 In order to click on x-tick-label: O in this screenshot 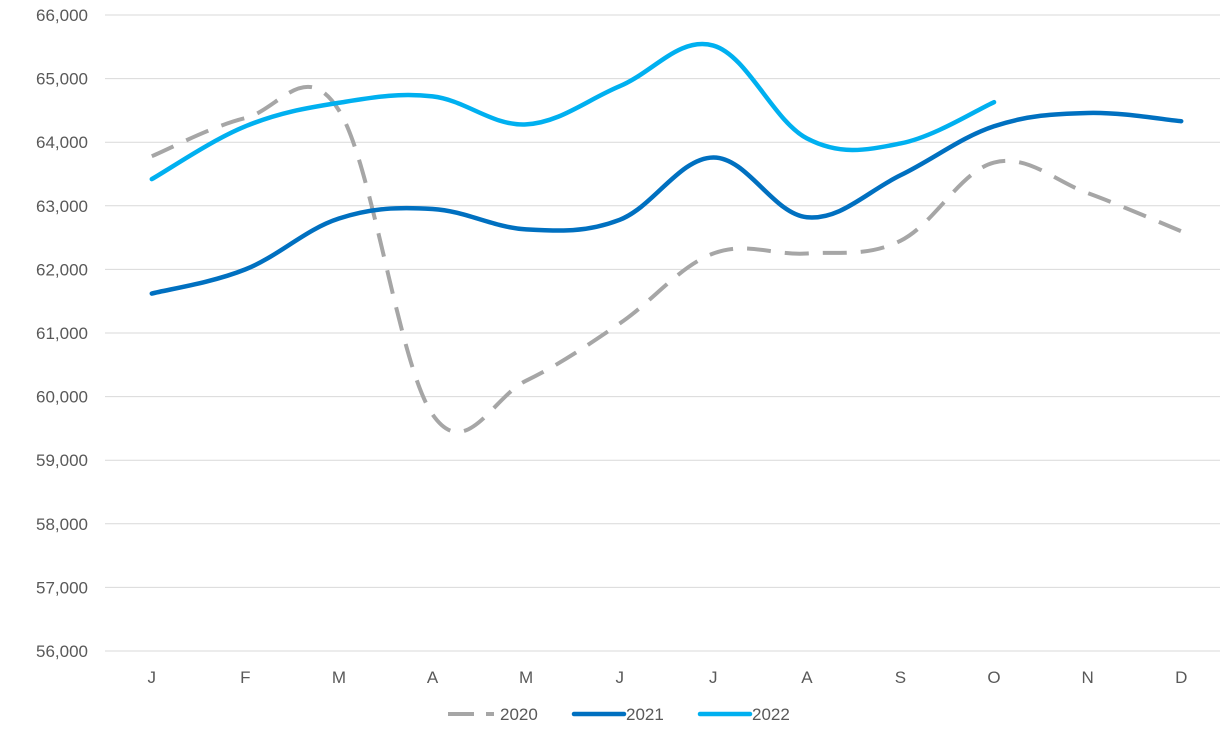, I will do `click(993, 677)`.